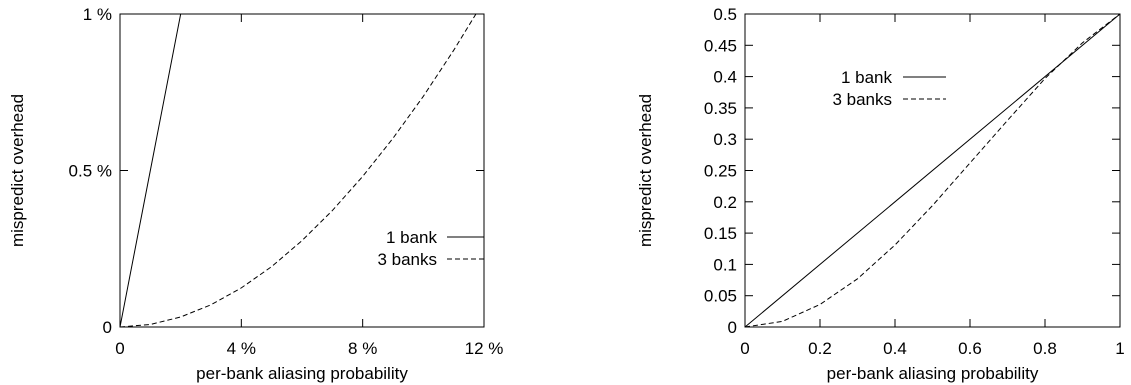 The height and width of the screenshot is (385, 1131). What do you see at coordinates (720, 171) in the screenshot?
I see `y-tick-label: 0.25` at bounding box center [720, 171].